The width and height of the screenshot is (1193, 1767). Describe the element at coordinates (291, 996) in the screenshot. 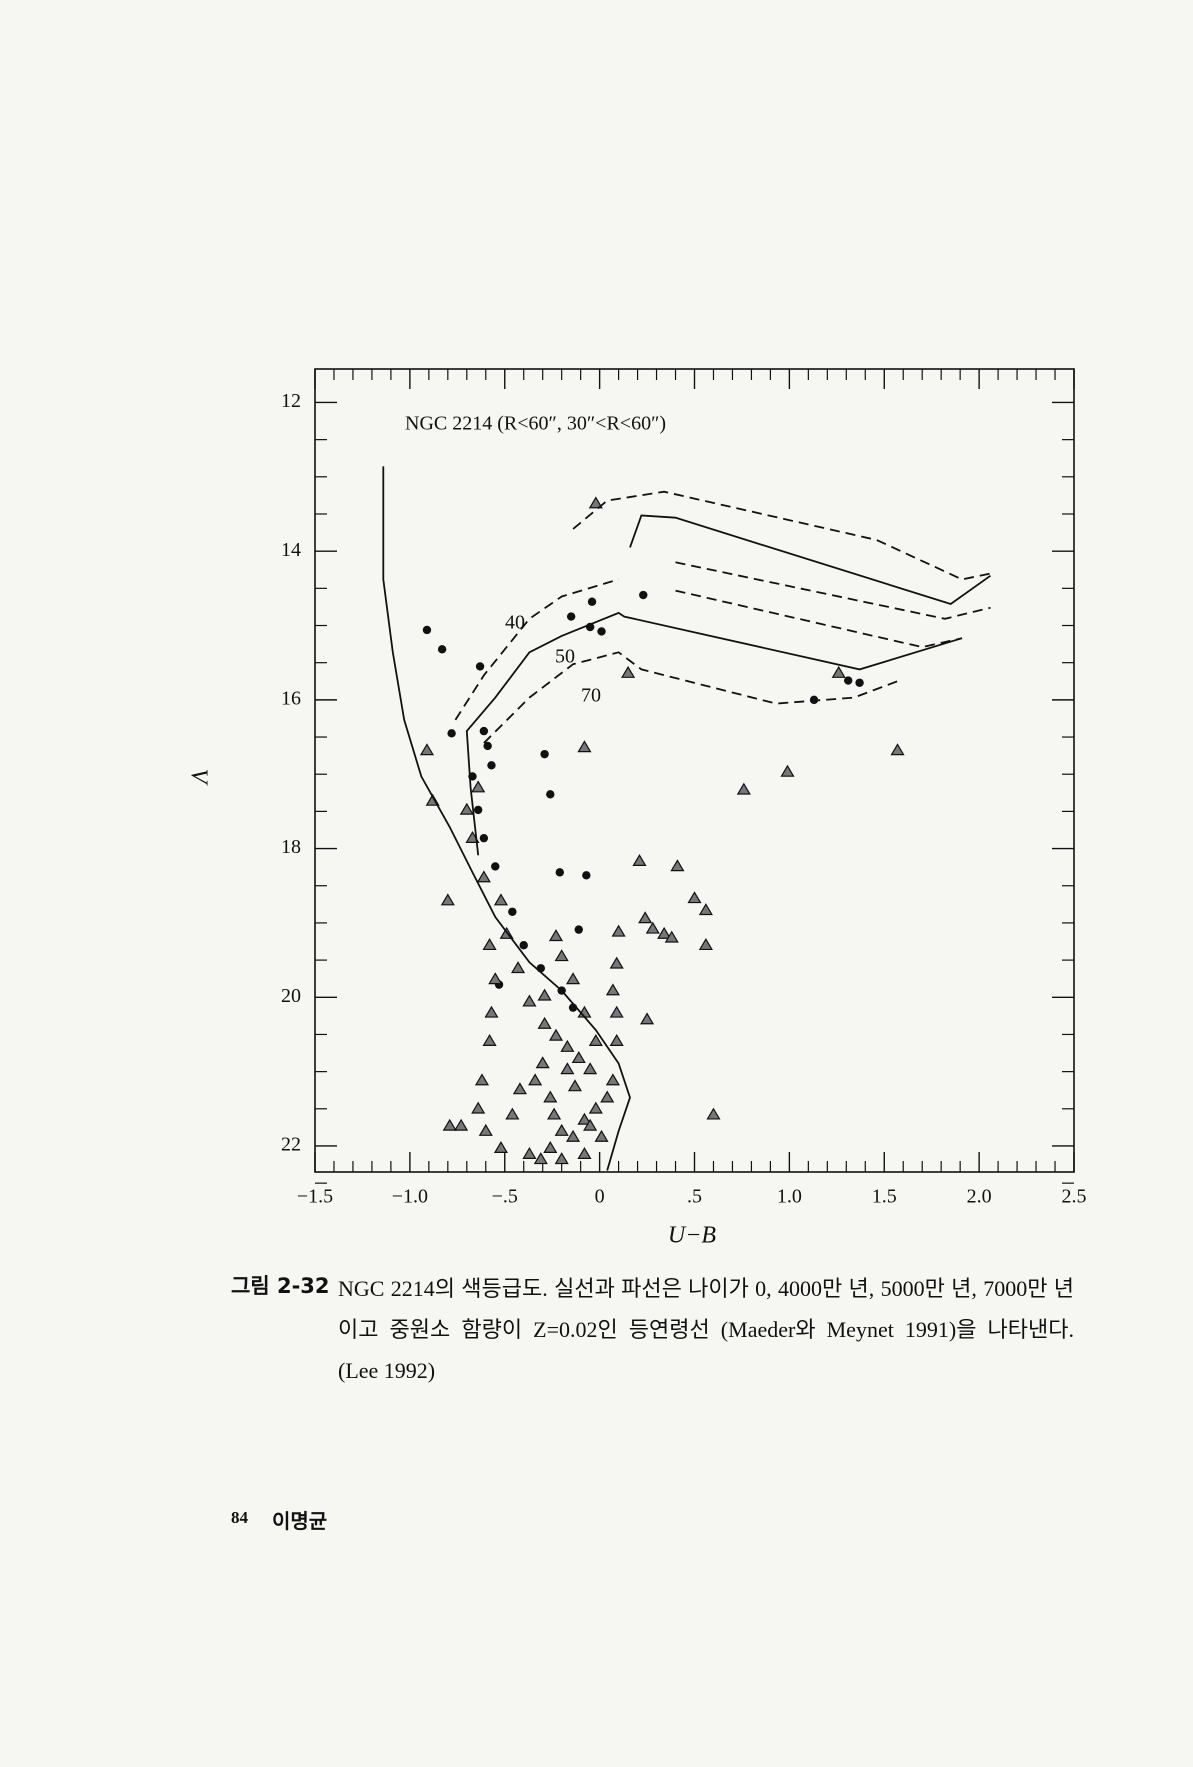

I see `y-tick-label: 20` at that location.